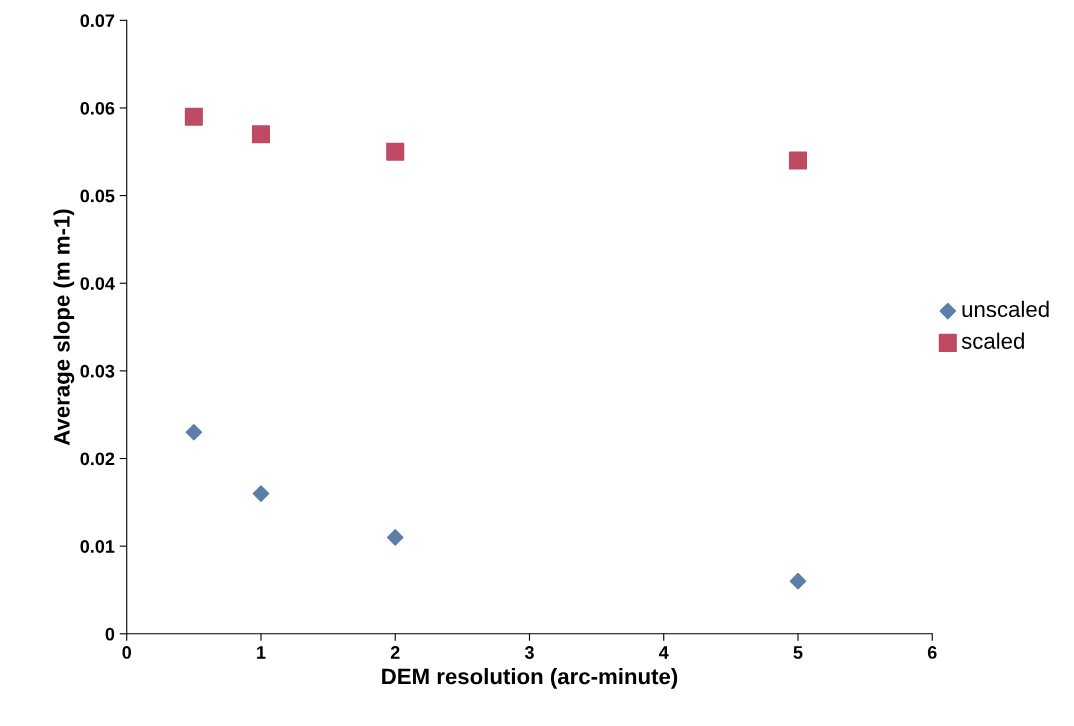 The image size is (1074, 726). What do you see at coordinates (97, 546) in the screenshot?
I see `y-tick-label: 0.01` at bounding box center [97, 546].